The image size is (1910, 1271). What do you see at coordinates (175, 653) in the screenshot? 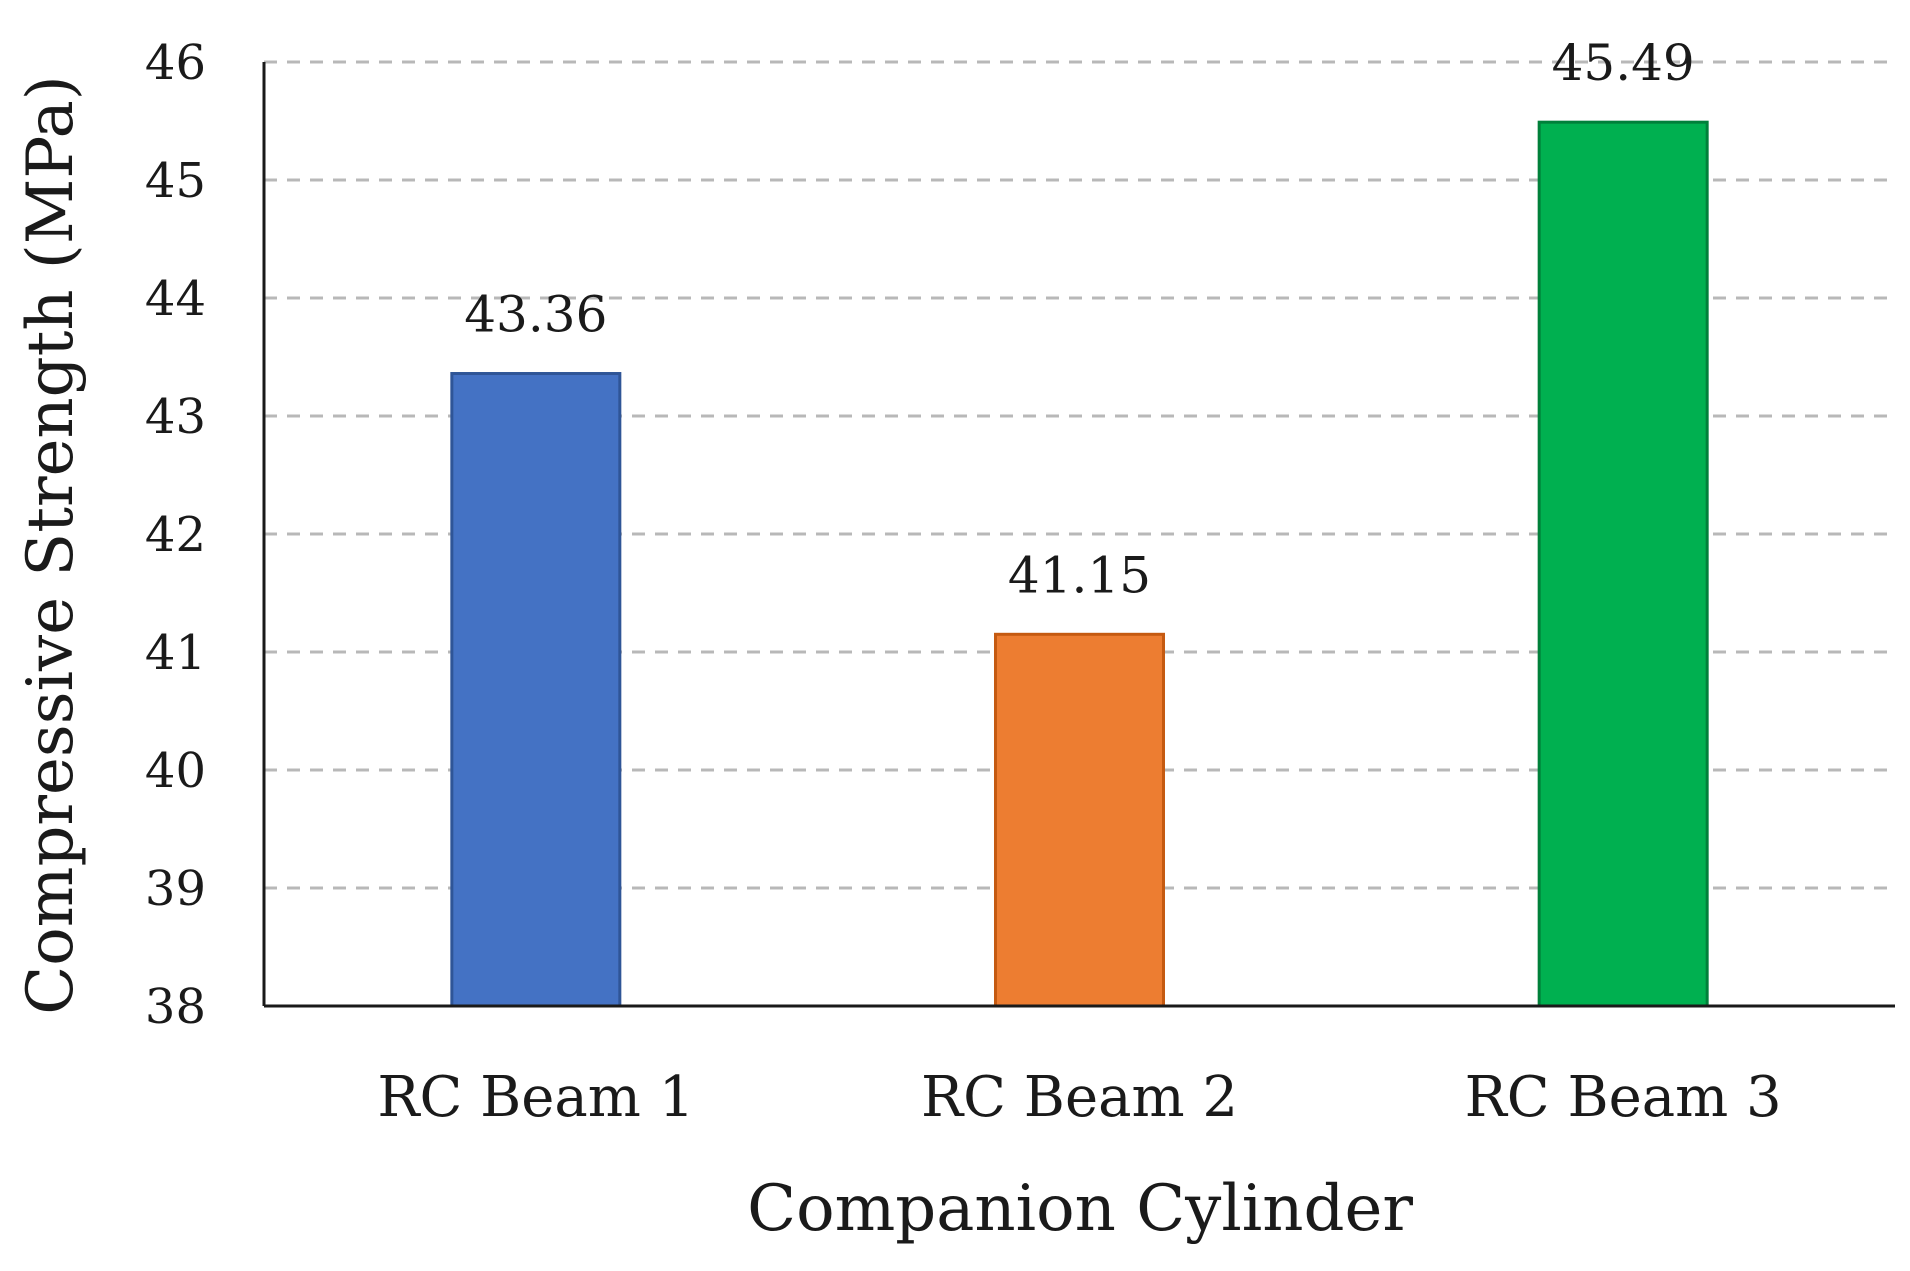
I see `y-tick-label: 41` at bounding box center [175, 653].